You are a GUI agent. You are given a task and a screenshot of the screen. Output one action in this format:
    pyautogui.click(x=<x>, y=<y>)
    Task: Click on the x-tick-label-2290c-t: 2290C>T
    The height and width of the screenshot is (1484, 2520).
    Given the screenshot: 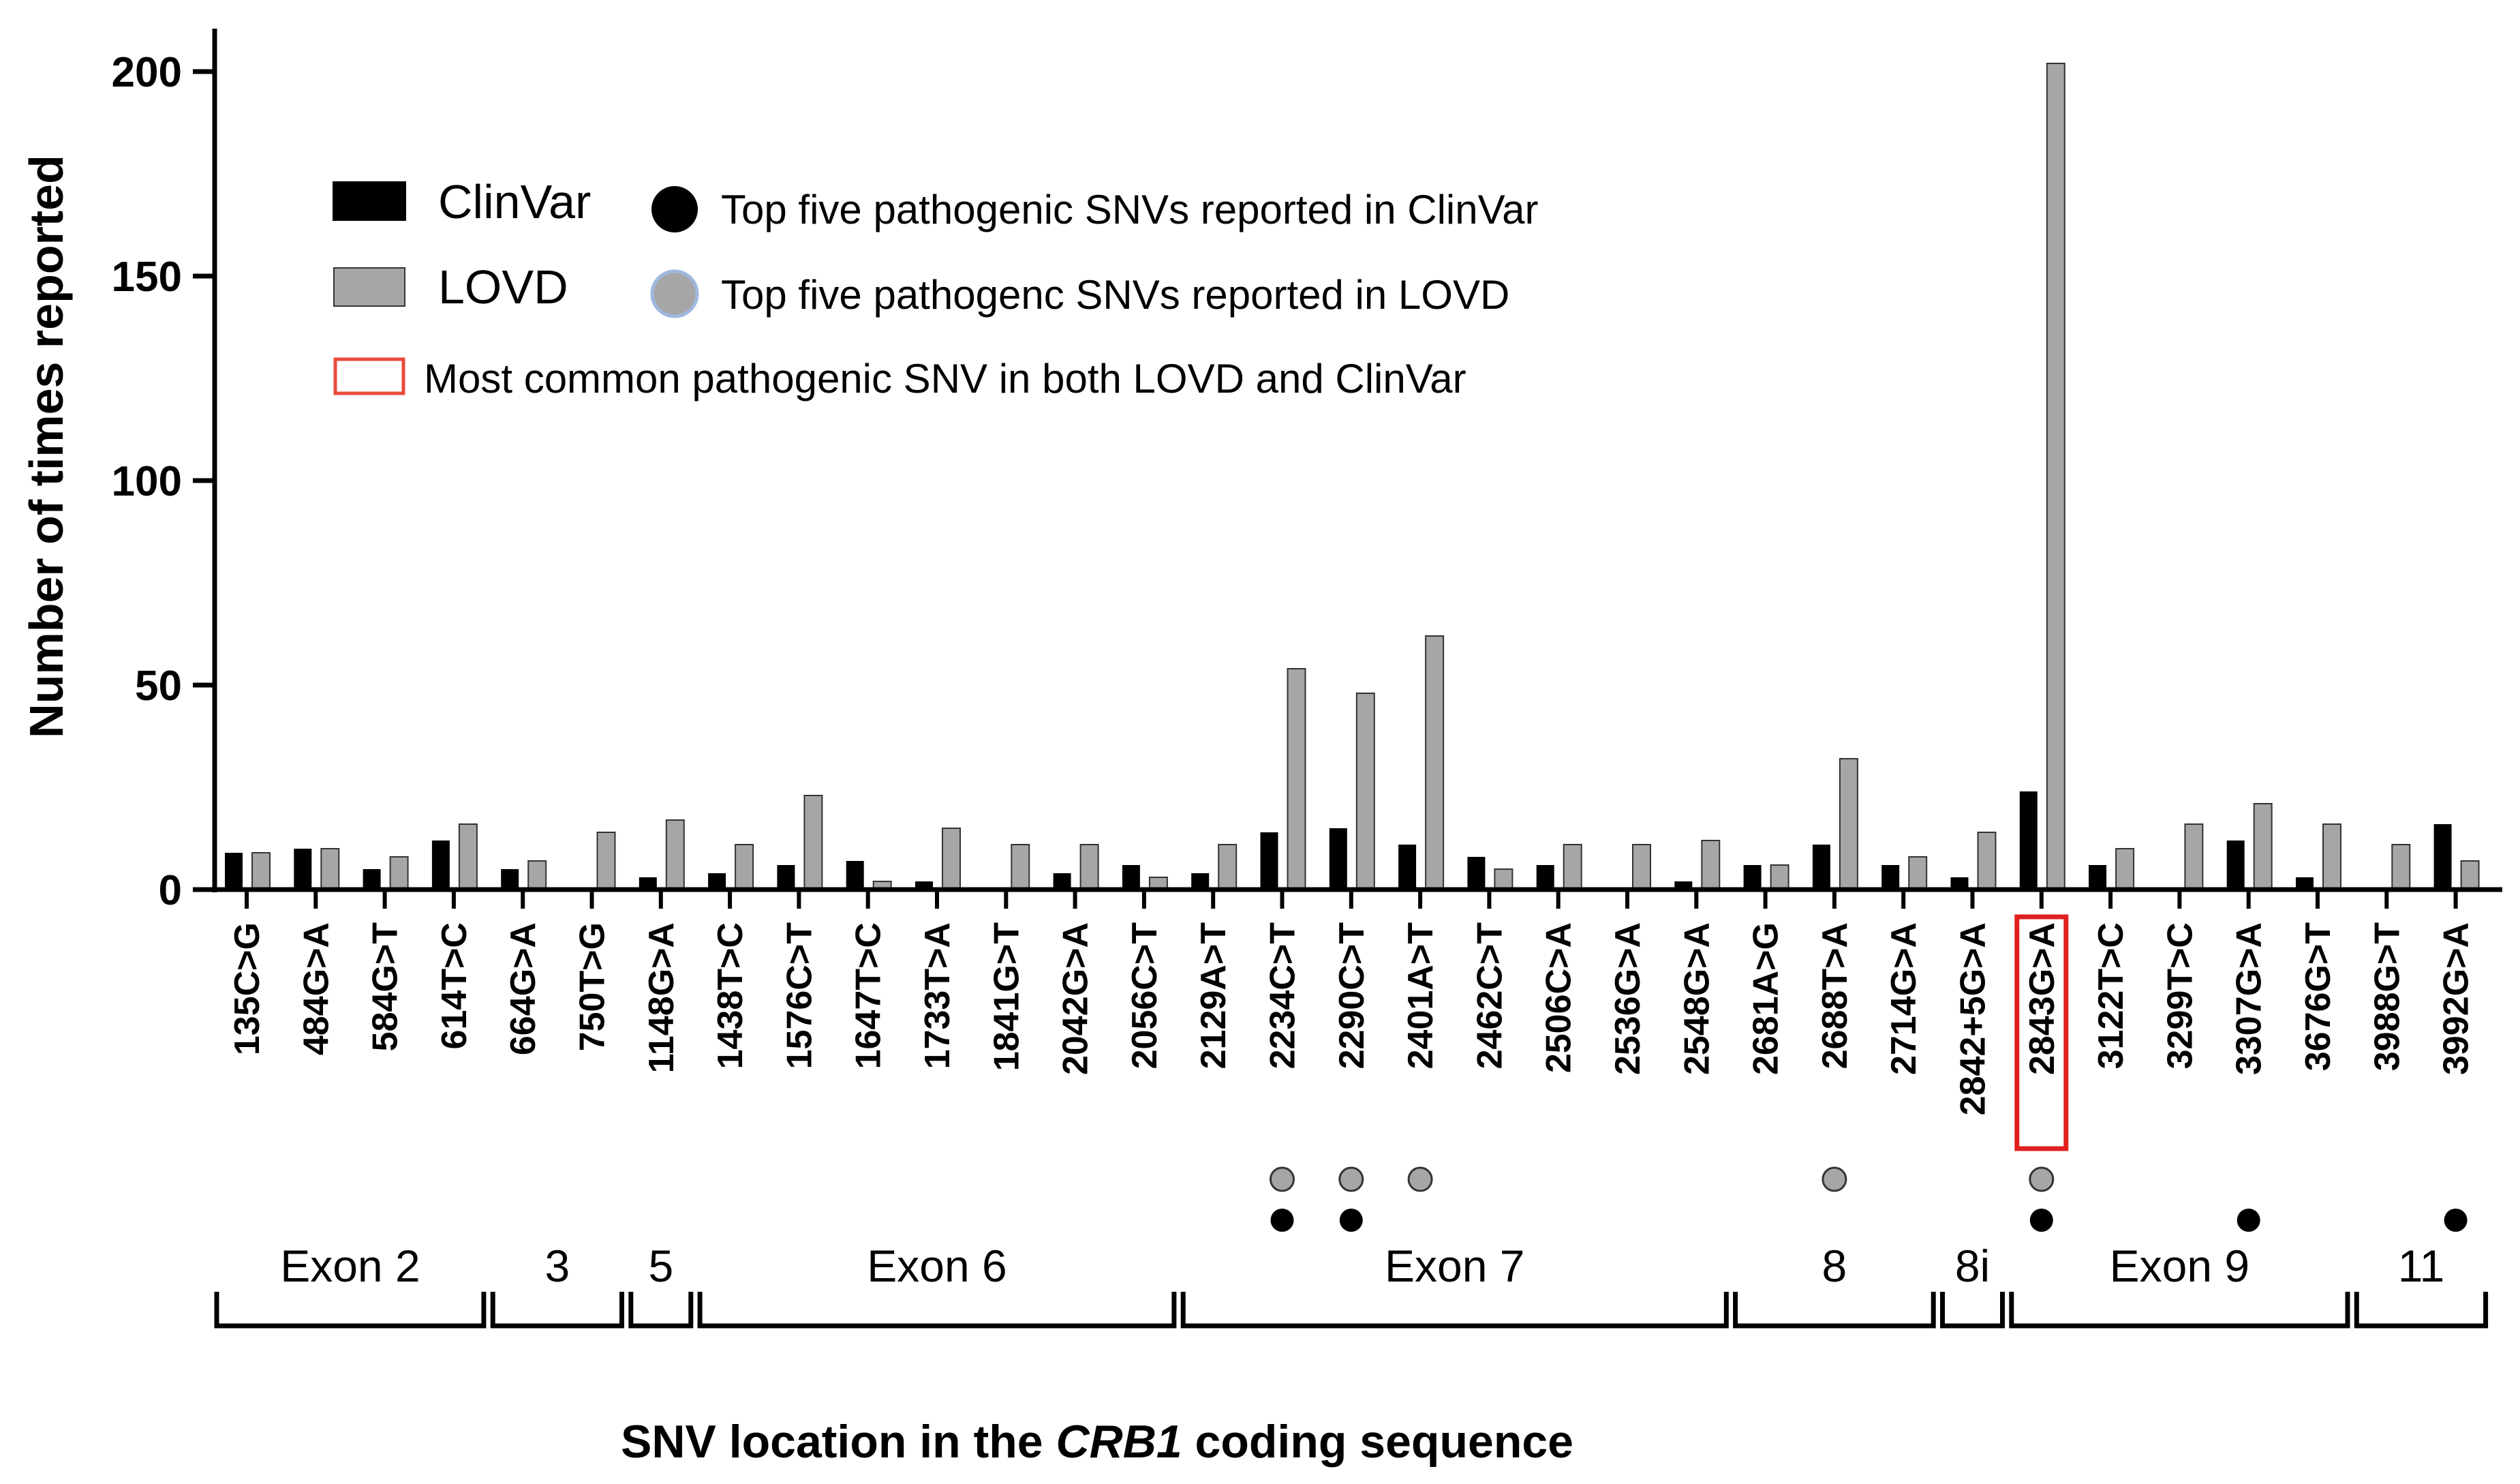 What is the action you would take?
    pyautogui.click(x=1352, y=996)
    